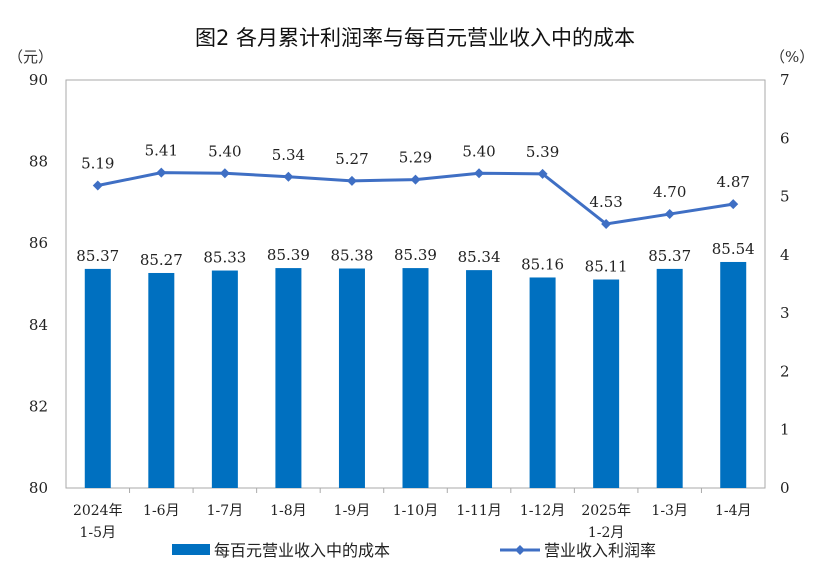  Describe the element at coordinates (733, 249) in the screenshot. I see `bar-data-label: 85.54` at that location.